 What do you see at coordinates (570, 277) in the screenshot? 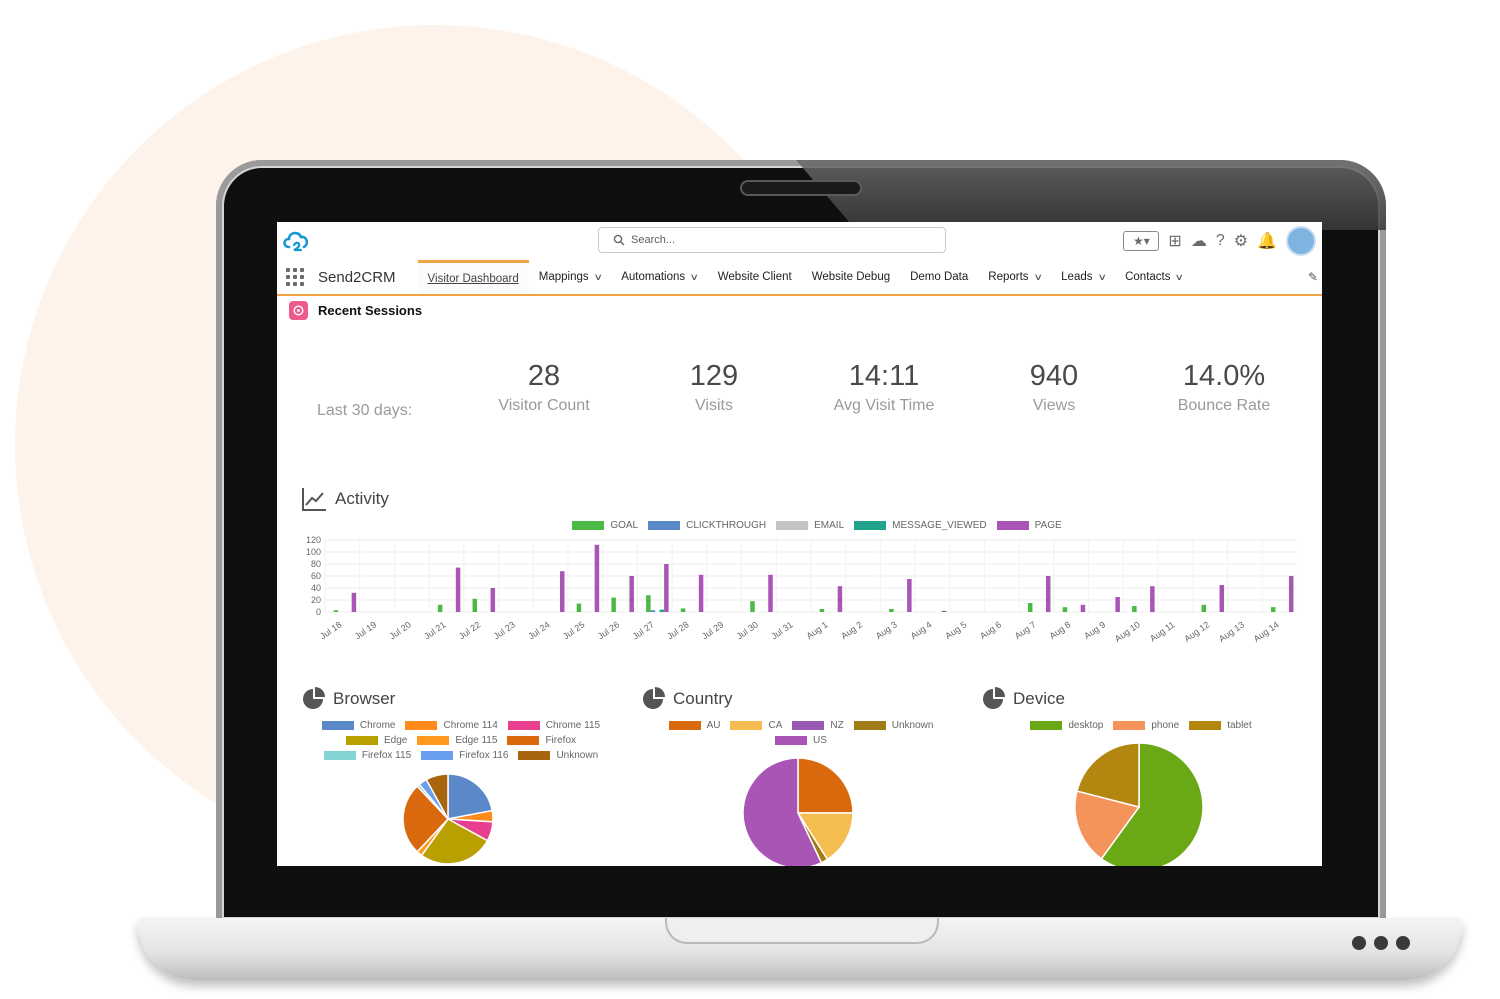
I see `tab-mappings: Mappings ∨` at bounding box center [570, 277].